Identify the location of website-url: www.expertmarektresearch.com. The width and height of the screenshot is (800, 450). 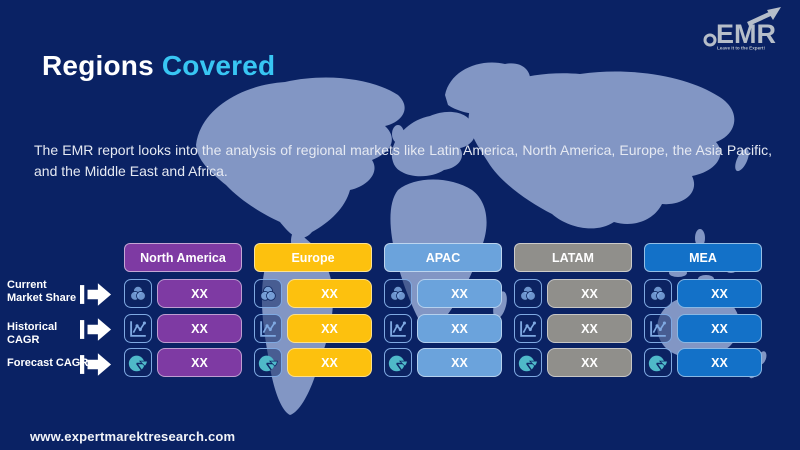
(133, 436).